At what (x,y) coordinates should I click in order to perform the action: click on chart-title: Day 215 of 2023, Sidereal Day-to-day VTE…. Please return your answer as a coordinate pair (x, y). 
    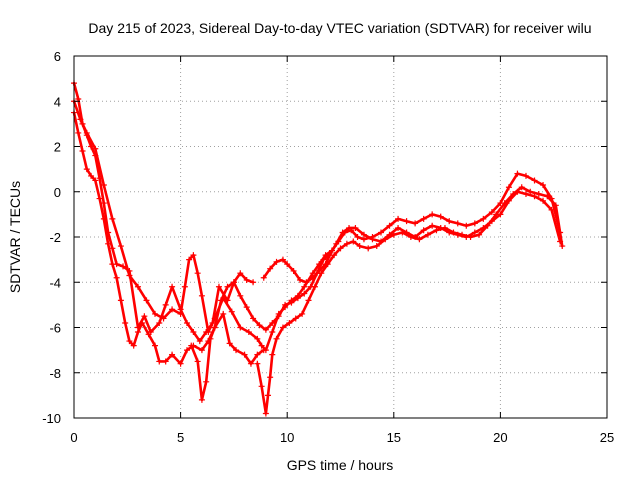
    Looking at the image, I should click on (339, 28).